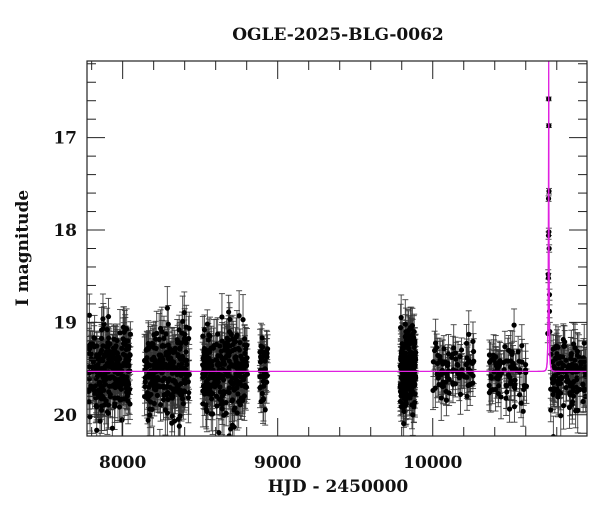 The image size is (600, 512). What do you see at coordinates (122, 463) in the screenshot?
I see `x-tick-label: 8000` at bounding box center [122, 463].